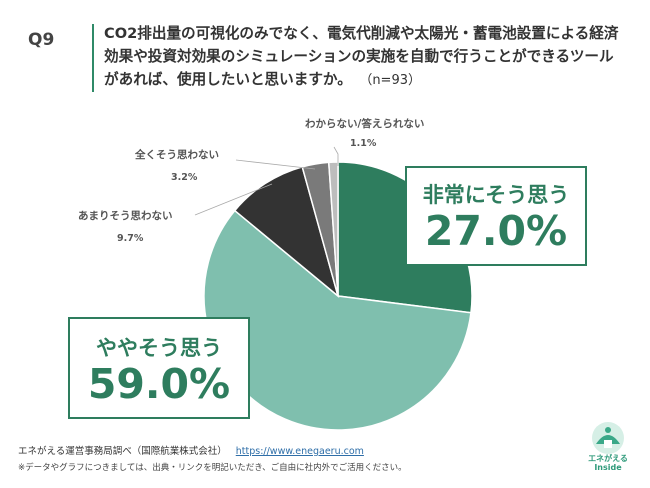  I want to click on leader-line-notmuch, so click(233, 199).